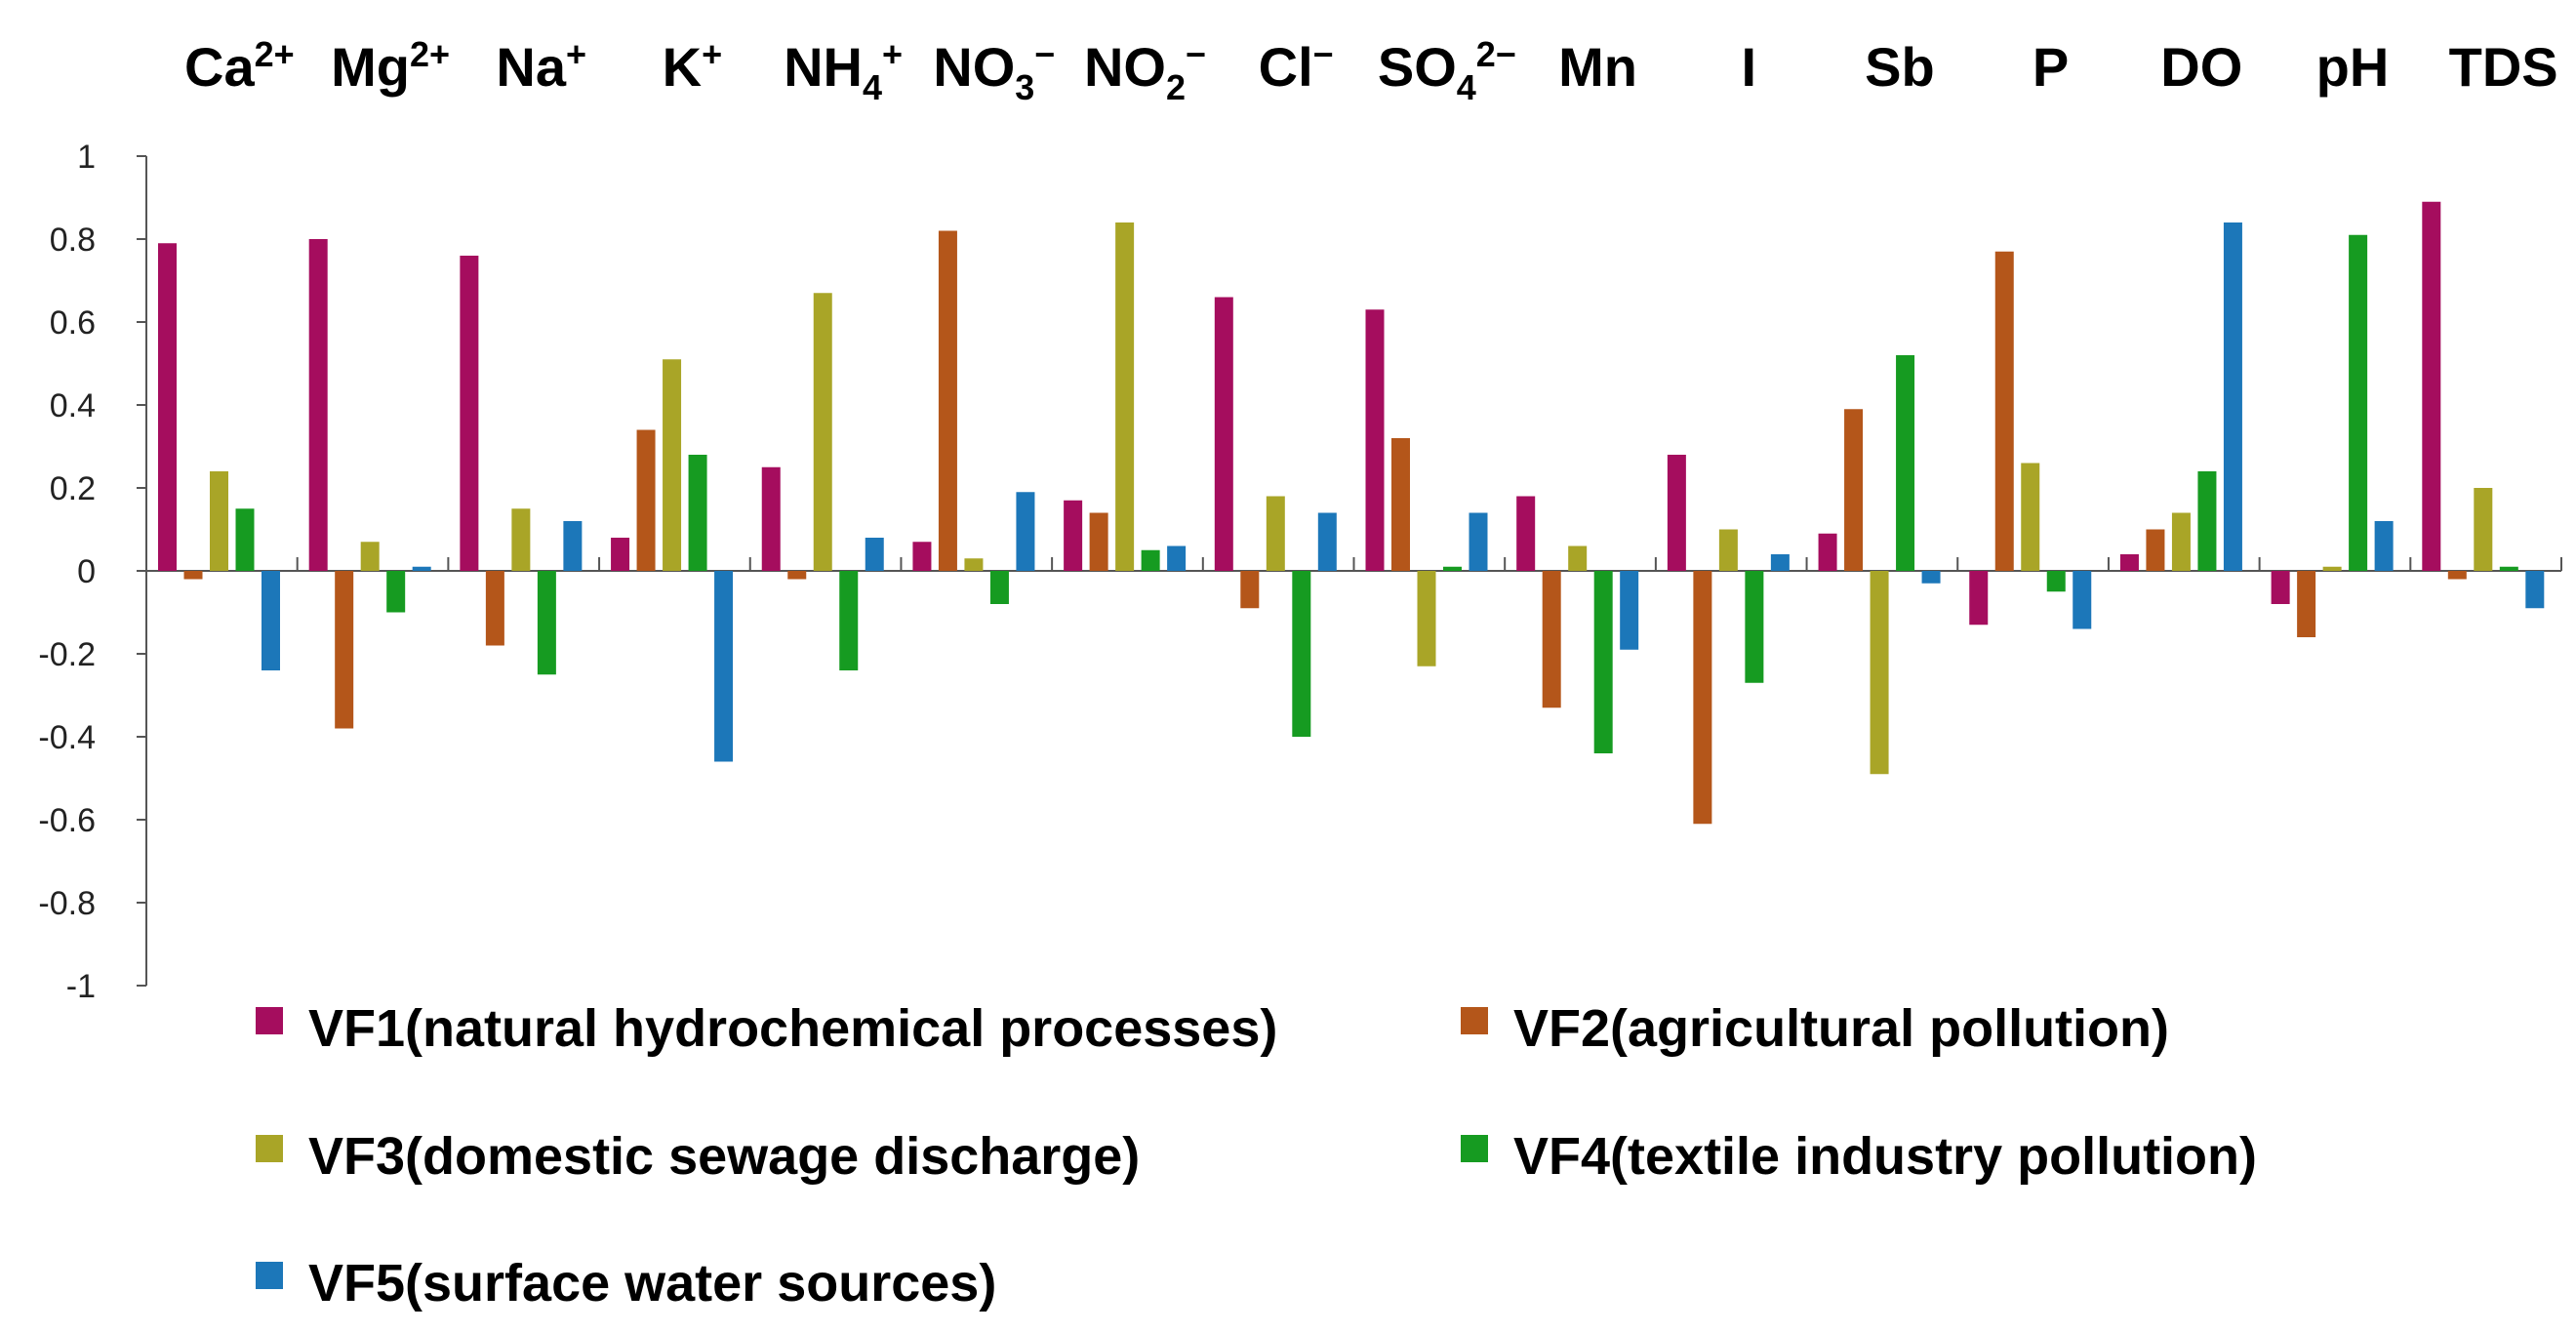 This screenshot has height=1333, width=2576. Describe the element at coordinates (1296, 66) in the screenshot. I see `category-label-cl: Cl−` at that location.